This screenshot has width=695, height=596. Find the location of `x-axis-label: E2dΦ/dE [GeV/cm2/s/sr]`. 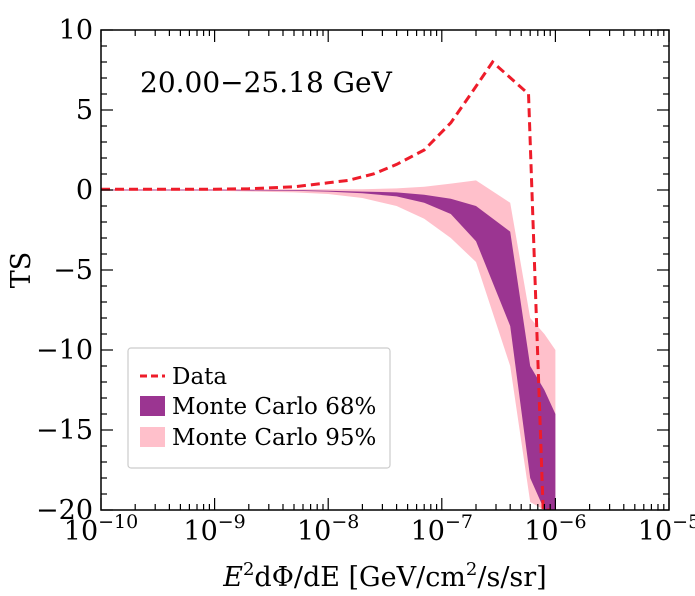

x-axis-label: E2dΦ/dE [GeV/cm2/s/sr] is located at coordinates (384, 576).